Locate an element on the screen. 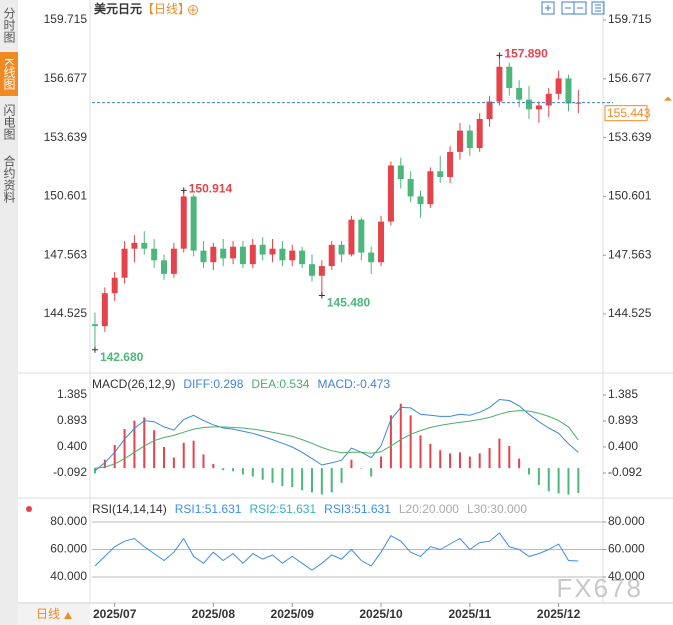  legend-item: DEA:0.534 is located at coordinates (280, 384).